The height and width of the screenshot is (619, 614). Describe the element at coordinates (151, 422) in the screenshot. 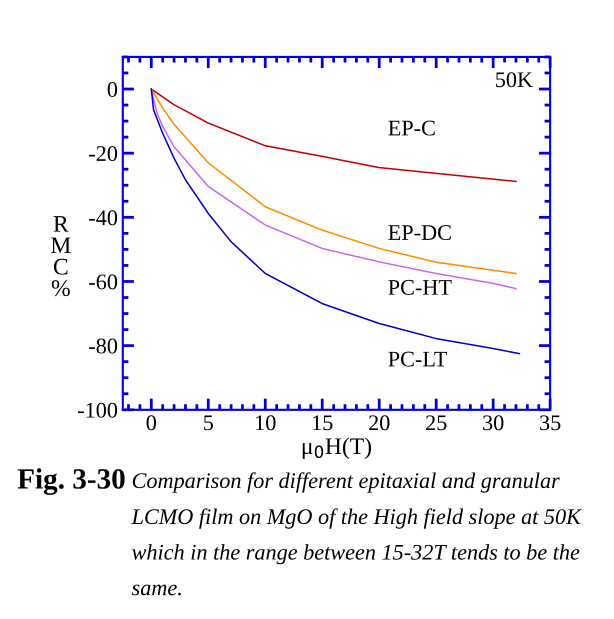

I see `x-tick-label: 0` at that location.